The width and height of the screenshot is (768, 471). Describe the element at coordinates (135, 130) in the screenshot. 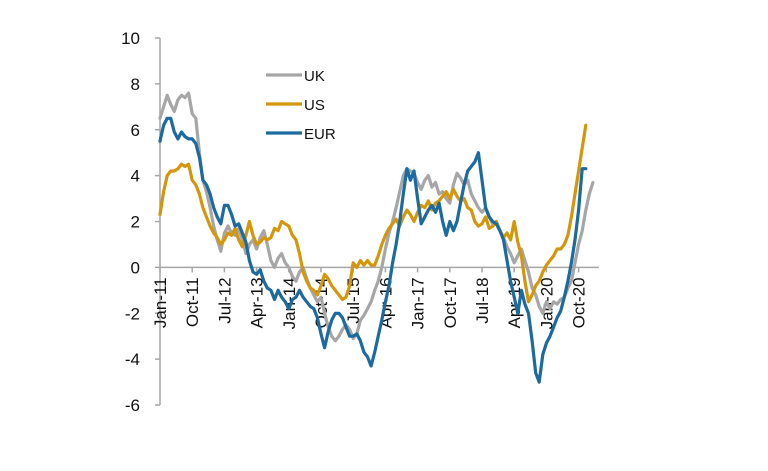

I see `y-tick-label: 6` at that location.